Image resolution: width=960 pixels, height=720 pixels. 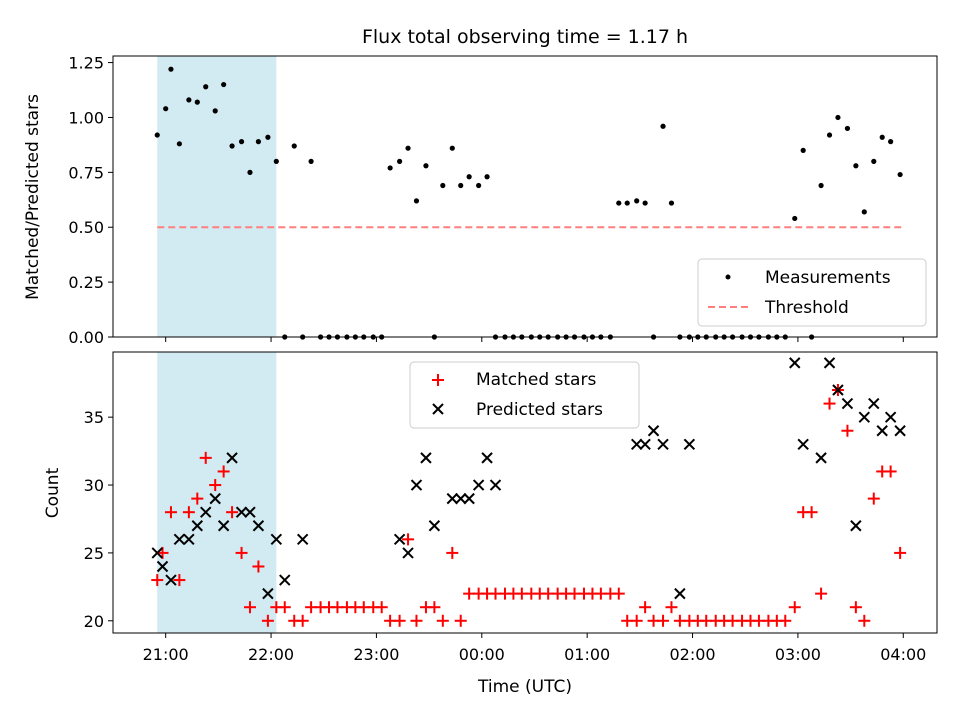 What do you see at coordinates (166, 654) in the screenshot?
I see `x-tick-label: 21:00` at bounding box center [166, 654].